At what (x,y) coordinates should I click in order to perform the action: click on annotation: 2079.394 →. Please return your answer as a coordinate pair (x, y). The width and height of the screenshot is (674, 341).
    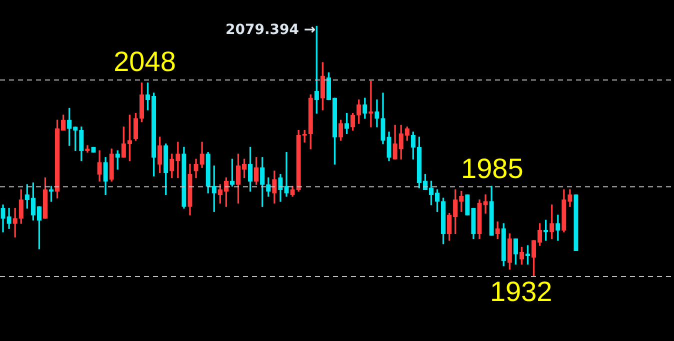
    Looking at the image, I should click on (271, 30).